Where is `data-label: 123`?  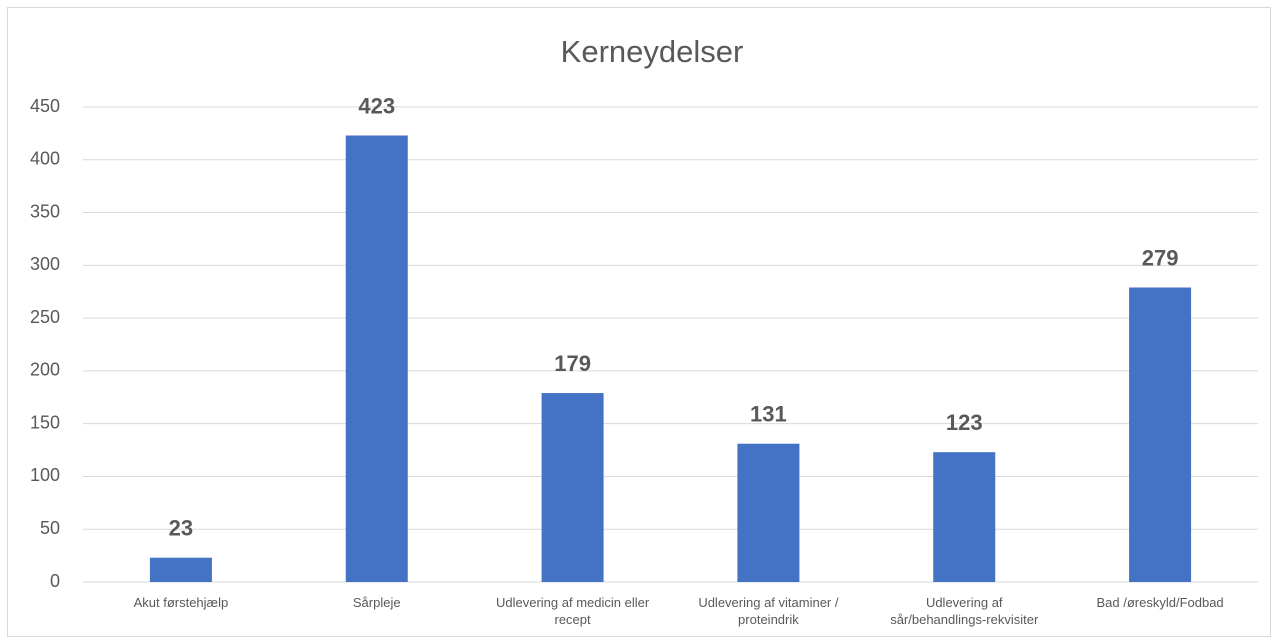 data-label: 123 is located at coordinates (964, 422).